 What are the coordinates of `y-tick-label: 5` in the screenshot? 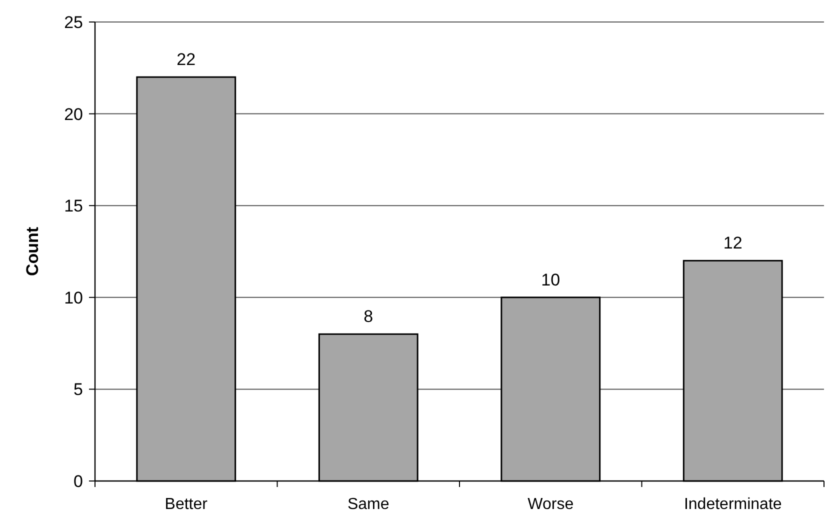 It's located at (78, 390).